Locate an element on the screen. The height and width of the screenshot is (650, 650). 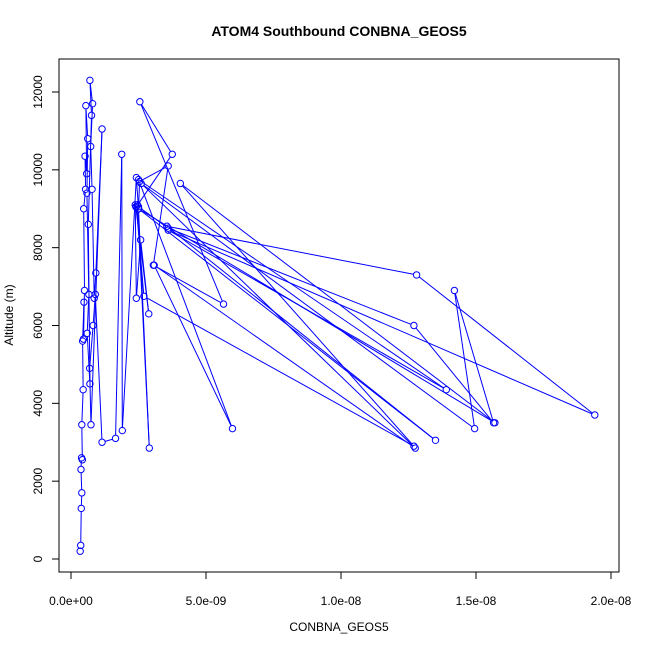
x-tick-label: 2.0e-08 is located at coordinates (611, 601).